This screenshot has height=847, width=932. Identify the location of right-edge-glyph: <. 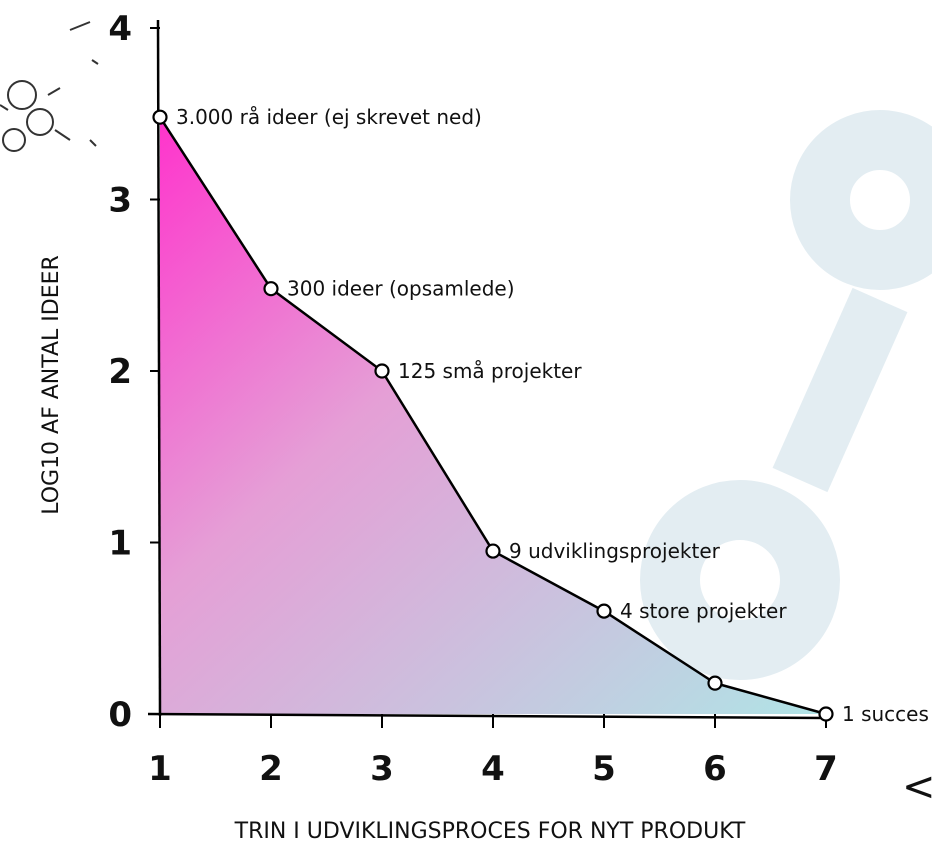
(917, 787).